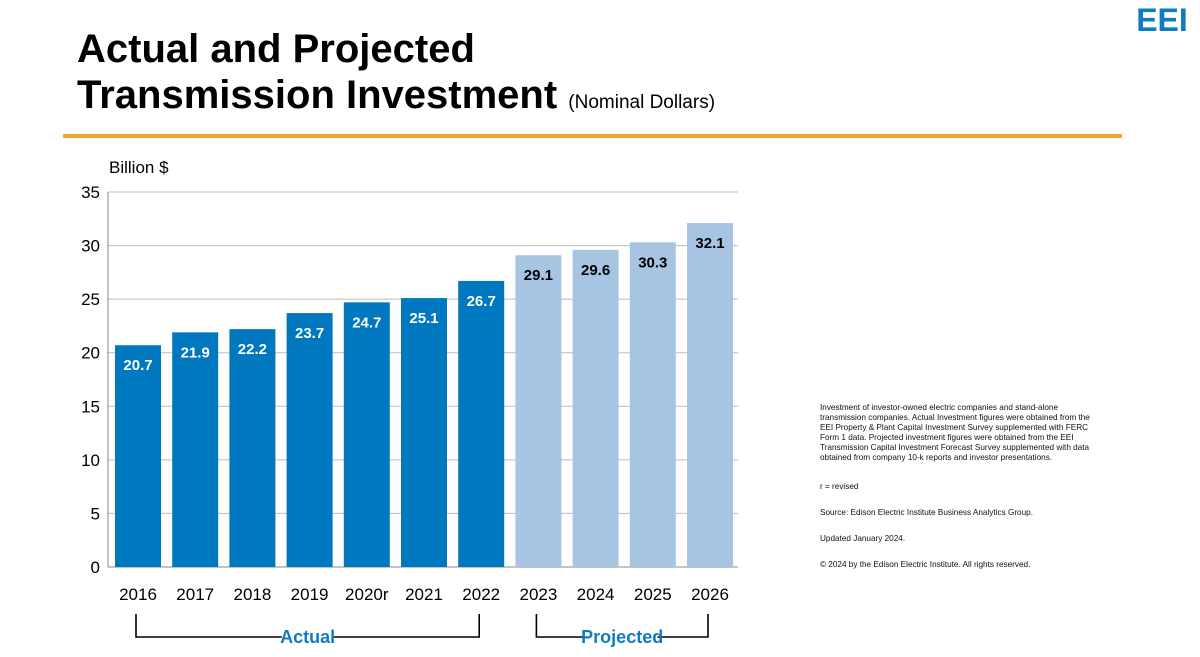  What do you see at coordinates (90, 406) in the screenshot?
I see `y-tick-label: 15` at bounding box center [90, 406].